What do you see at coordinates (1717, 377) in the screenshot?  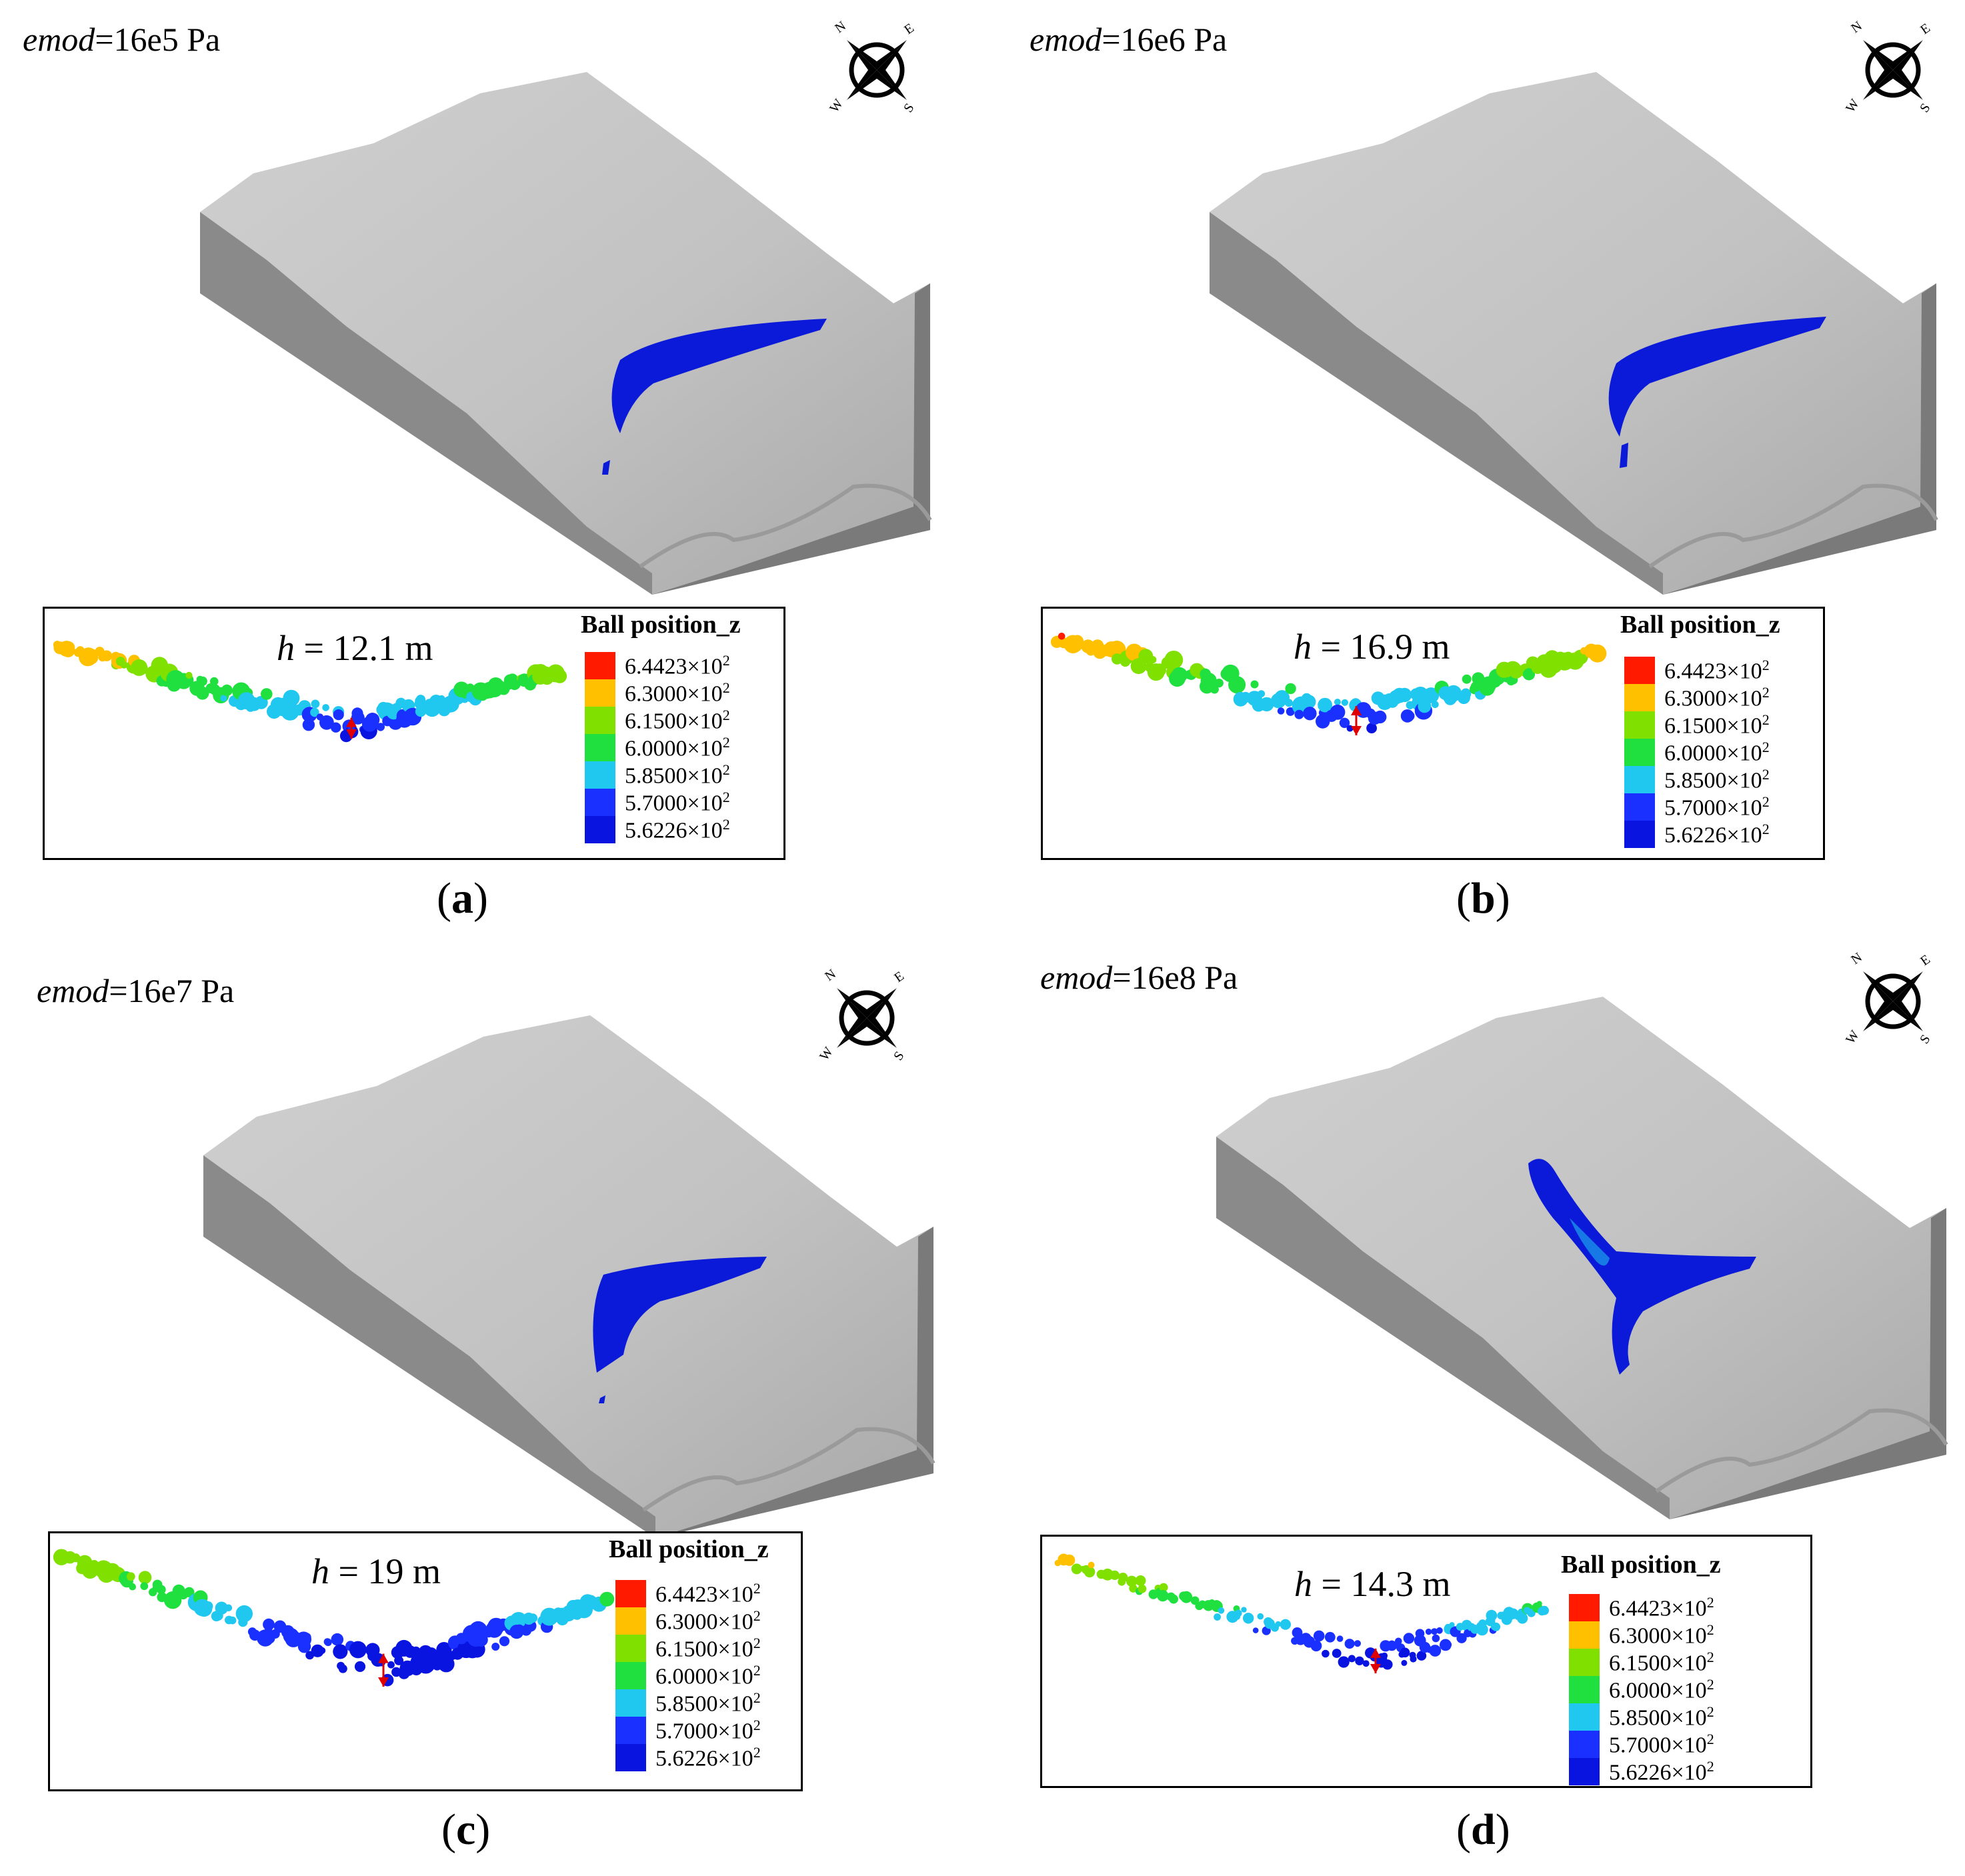 I see `deposit-area` at bounding box center [1717, 377].